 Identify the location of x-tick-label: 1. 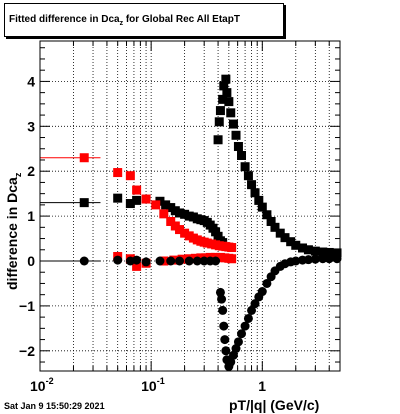
(262, 386).